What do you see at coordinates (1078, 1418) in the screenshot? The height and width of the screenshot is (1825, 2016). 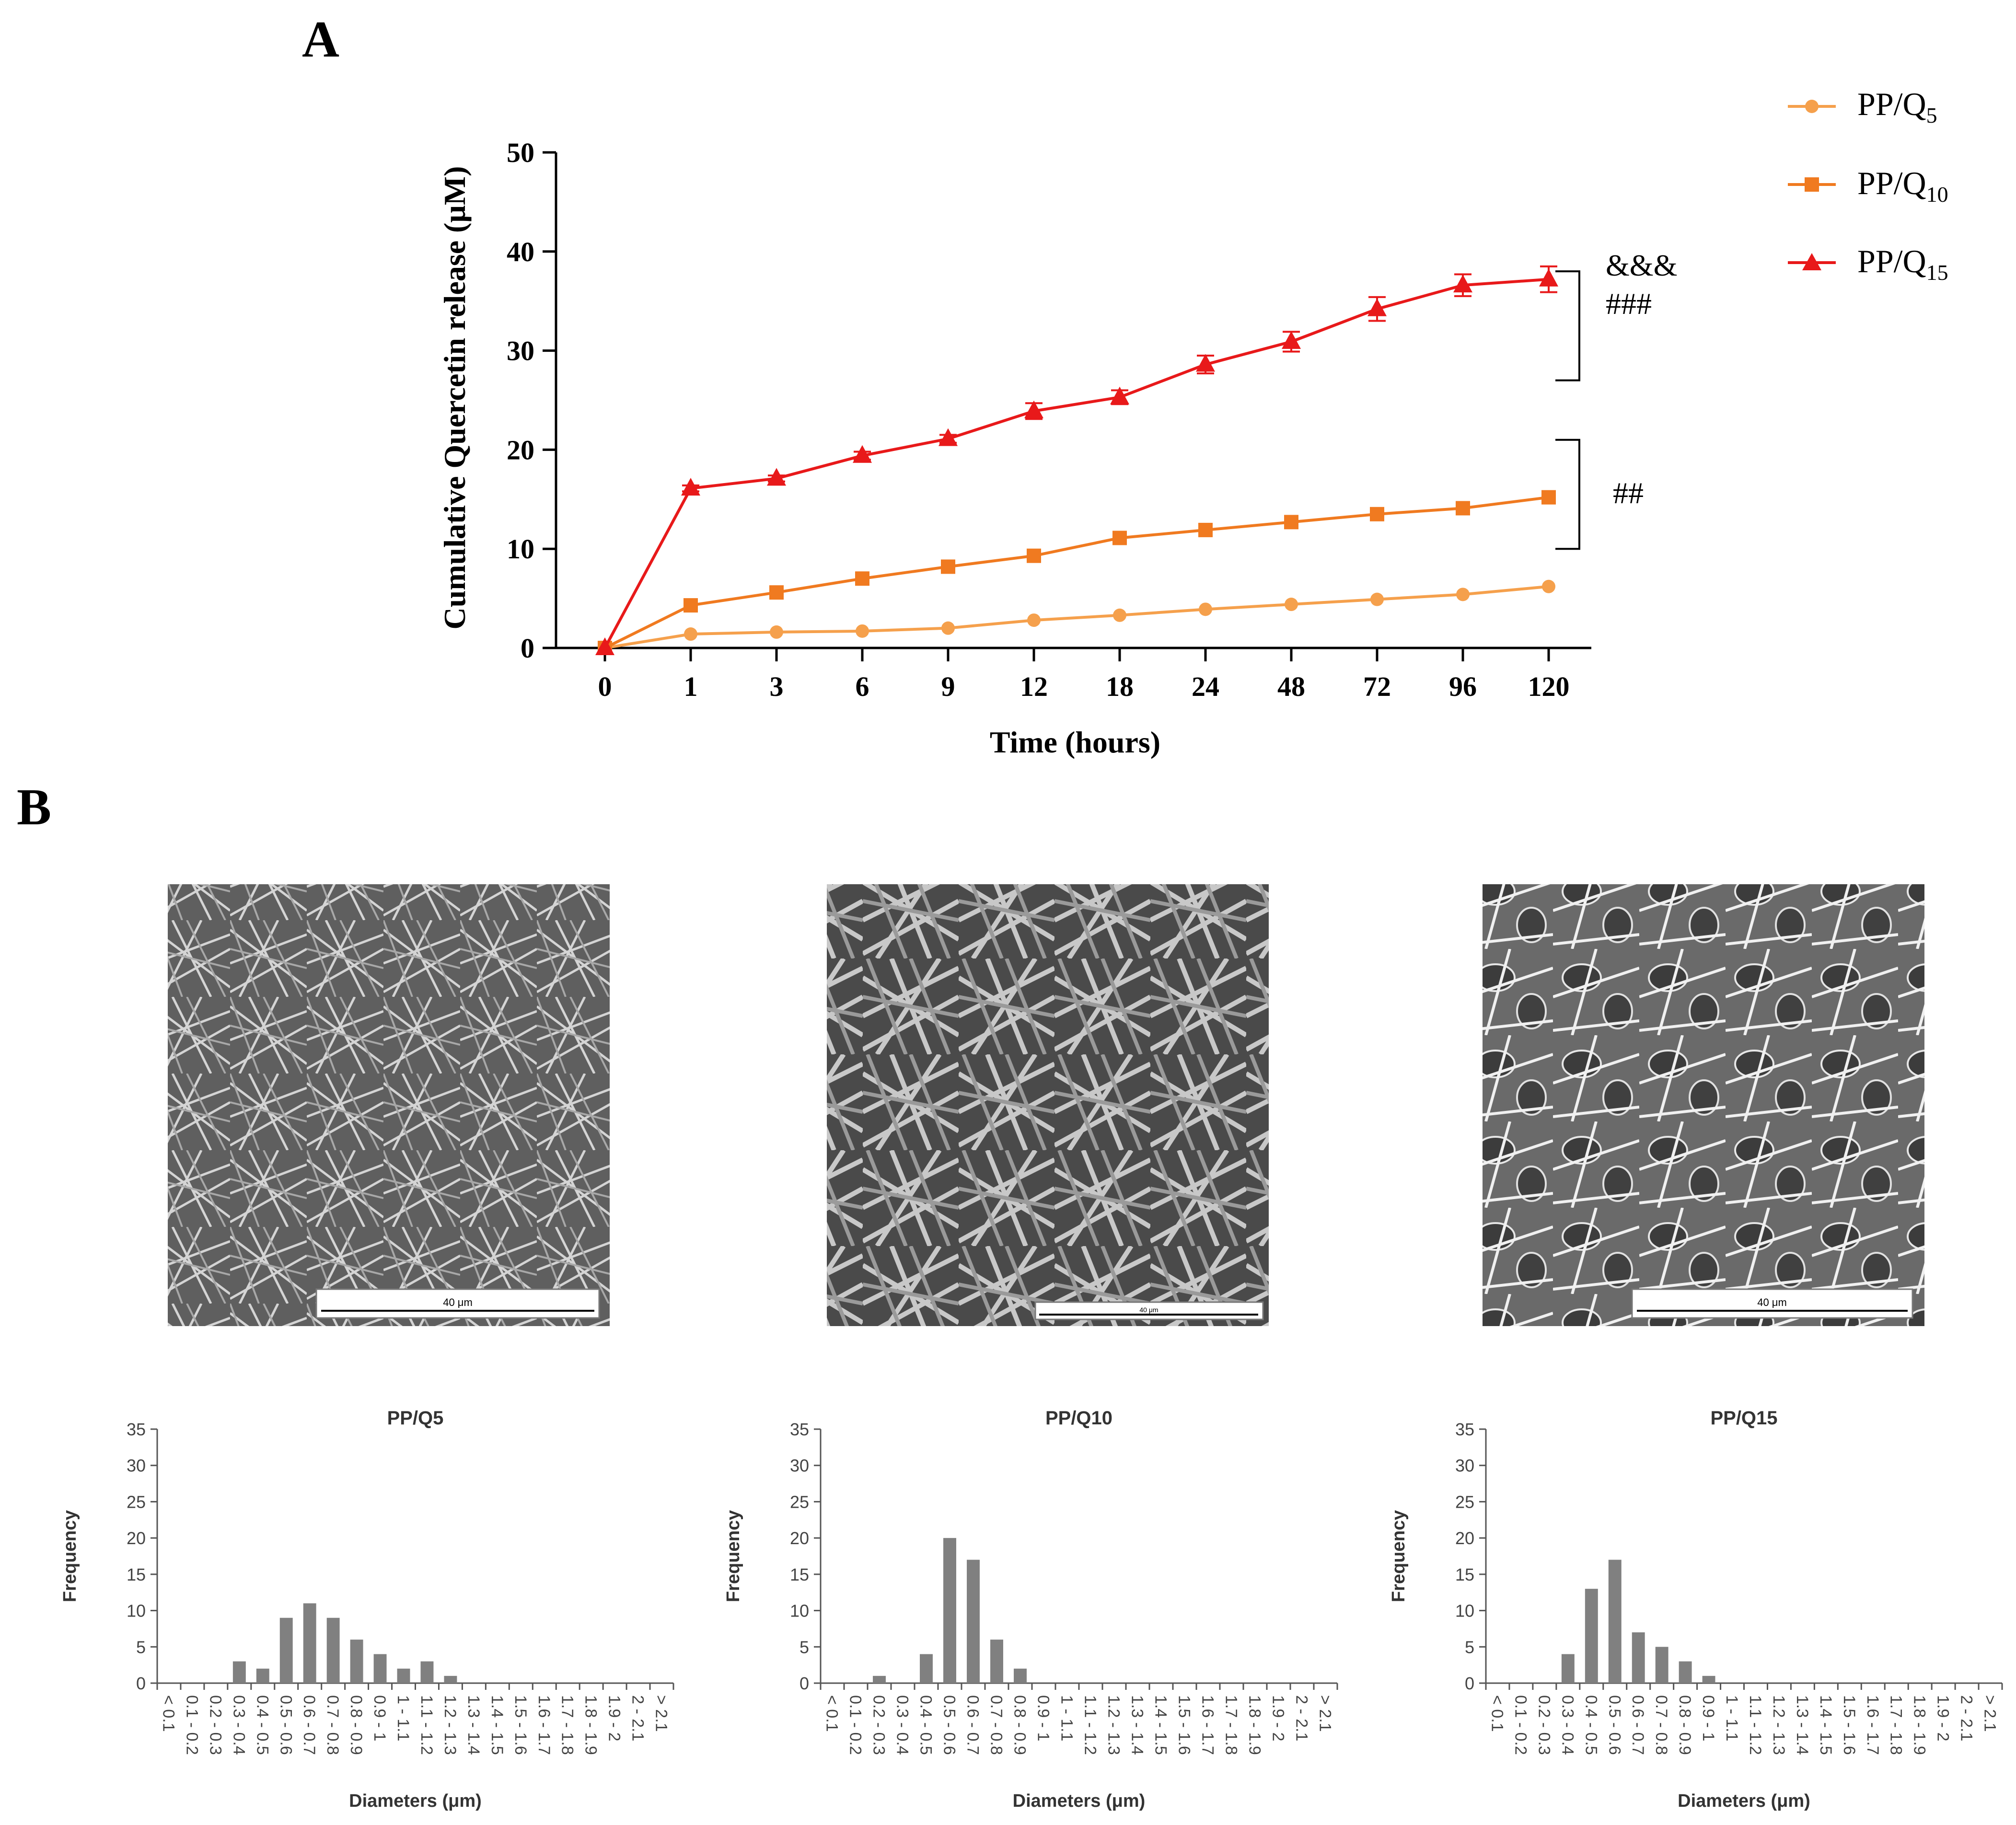 I see `histogram-title: PP/Q10` at bounding box center [1078, 1418].